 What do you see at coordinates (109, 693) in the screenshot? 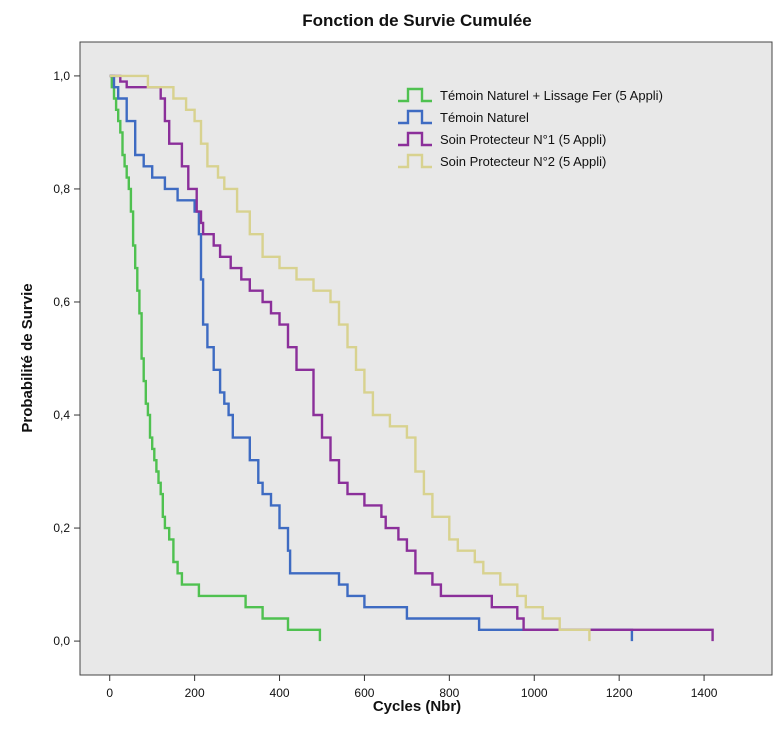
I see `x-tick-label: 0` at bounding box center [109, 693].